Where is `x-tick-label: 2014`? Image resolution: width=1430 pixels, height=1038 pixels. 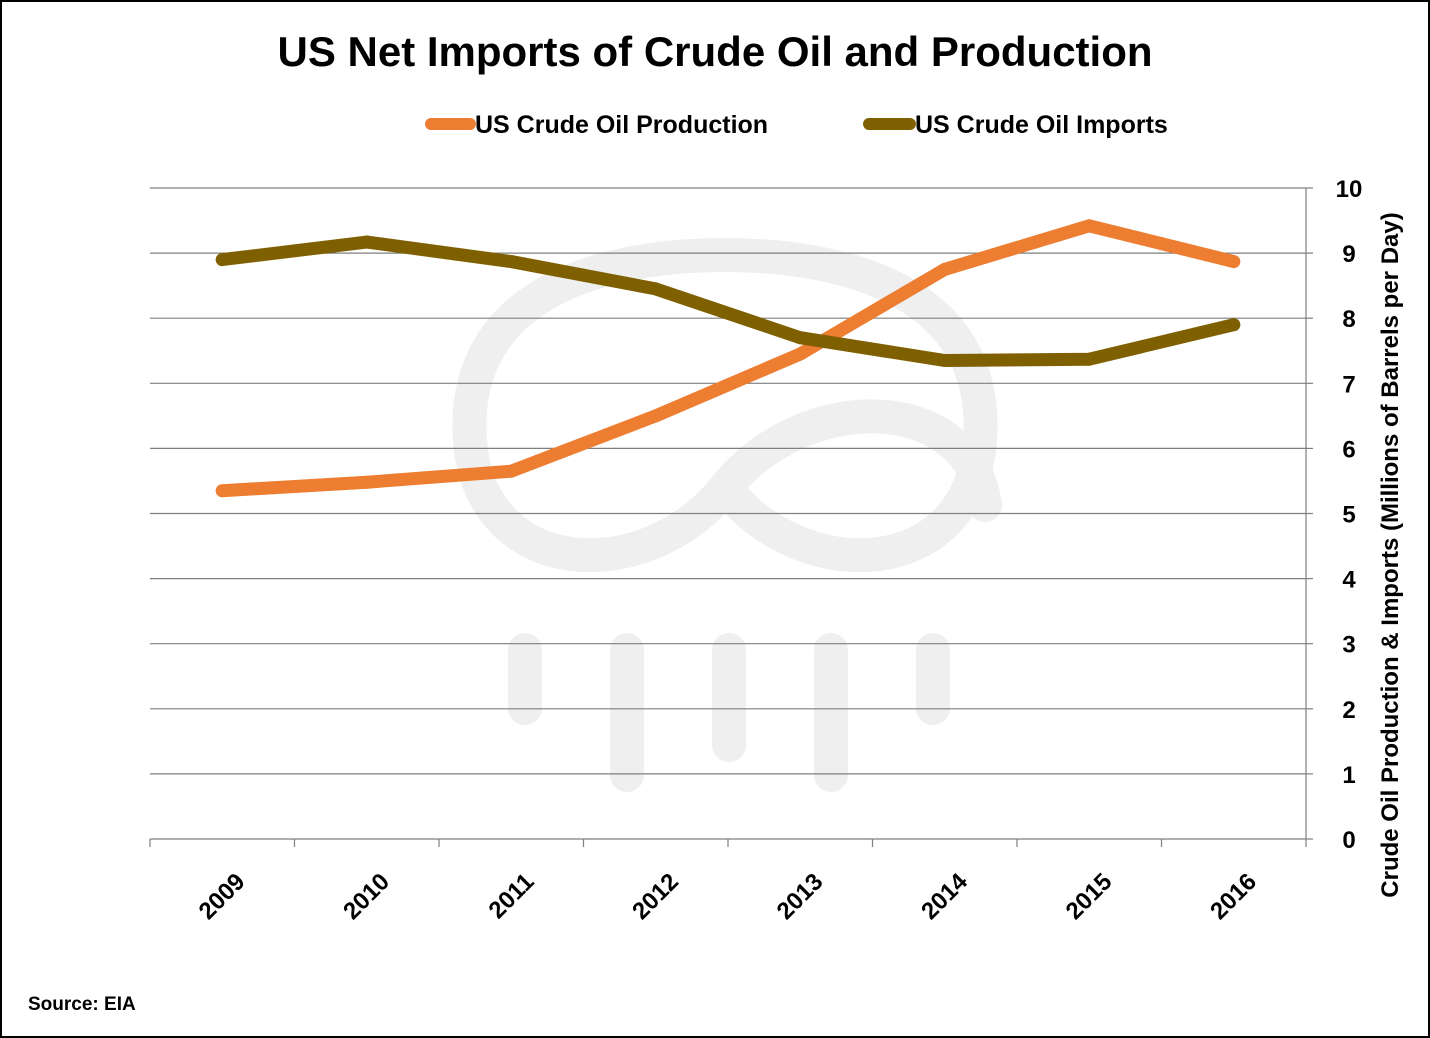 x-tick-label: 2014 is located at coordinates (944, 896).